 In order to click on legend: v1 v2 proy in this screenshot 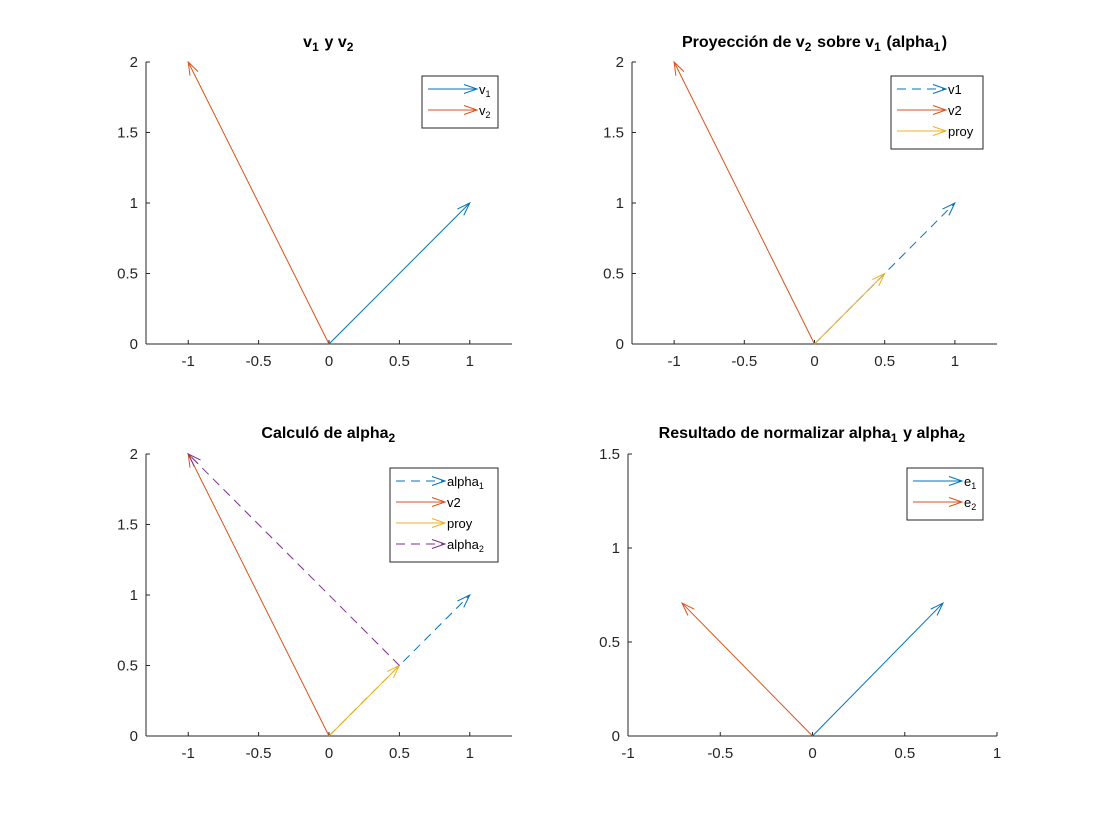, I will do `click(937, 112)`.